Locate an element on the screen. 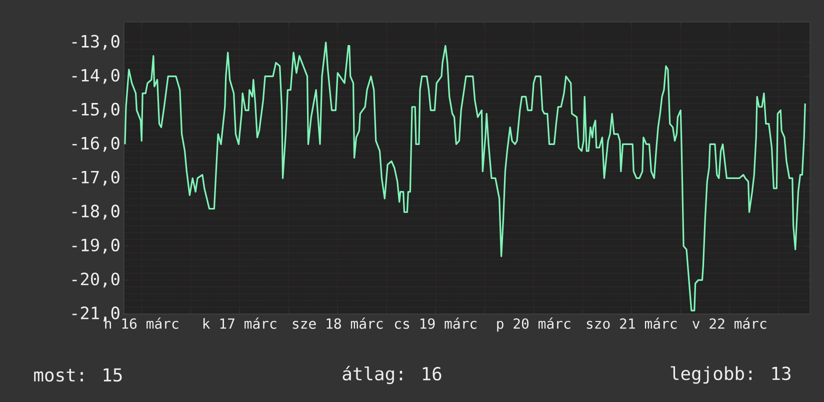  x-tick-label: szo 21 márc is located at coordinates (631, 323).